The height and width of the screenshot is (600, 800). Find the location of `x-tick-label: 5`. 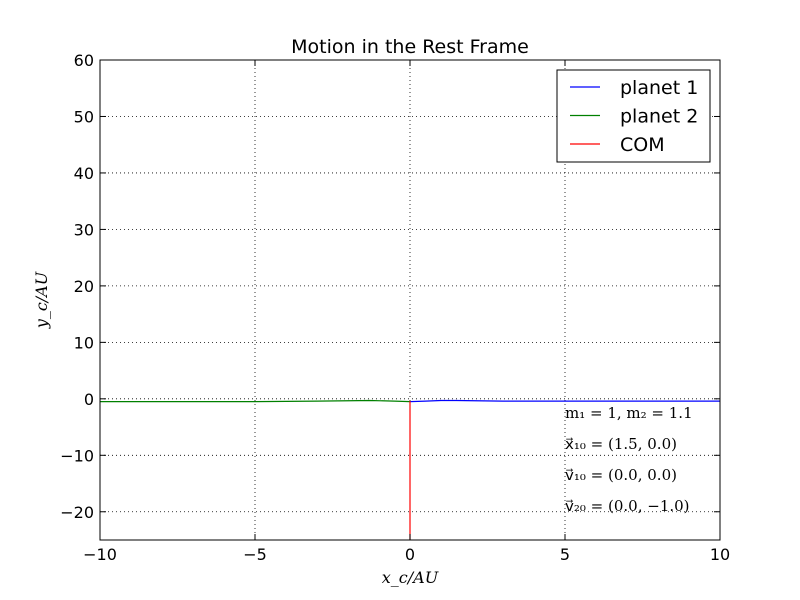

x-tick-label: 5 is located at coordinates (565, 554).